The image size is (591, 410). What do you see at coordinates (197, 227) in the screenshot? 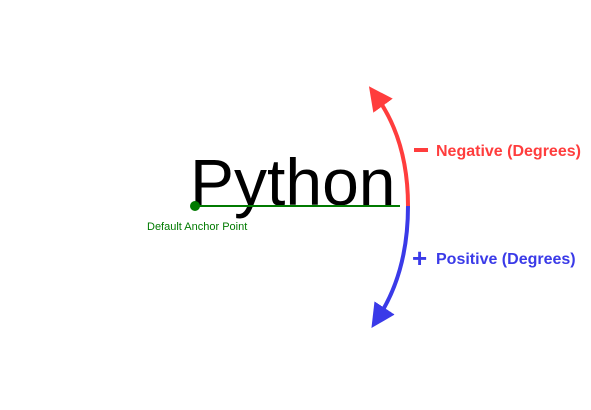
I see `anchor-point-label: Default Anchor Point` at bounding box center [197, 227].